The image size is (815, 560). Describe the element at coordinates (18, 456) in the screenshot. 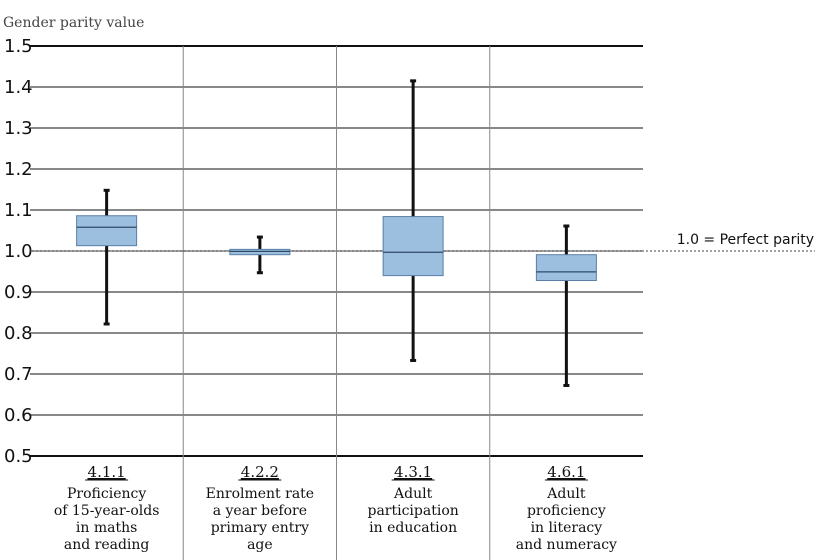

I see `y-tick-label: 0.5` at that location.